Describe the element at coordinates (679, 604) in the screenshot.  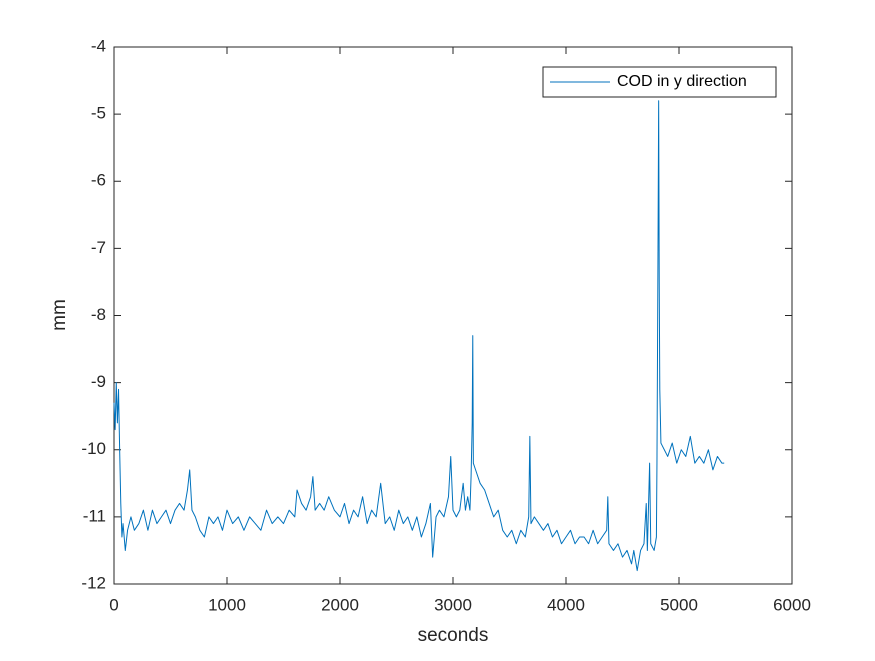
I see `x-tick-label: 5000` at that location.